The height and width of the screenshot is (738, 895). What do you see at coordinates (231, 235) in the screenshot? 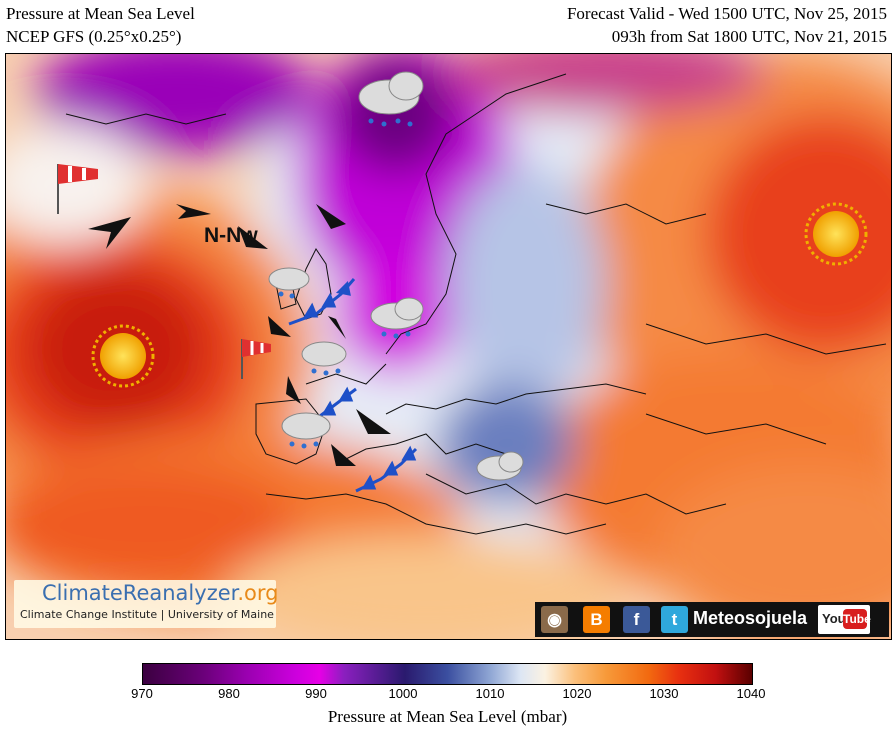
I see `wind-direction-label: N-Nw` at bounding box center [231, 235].